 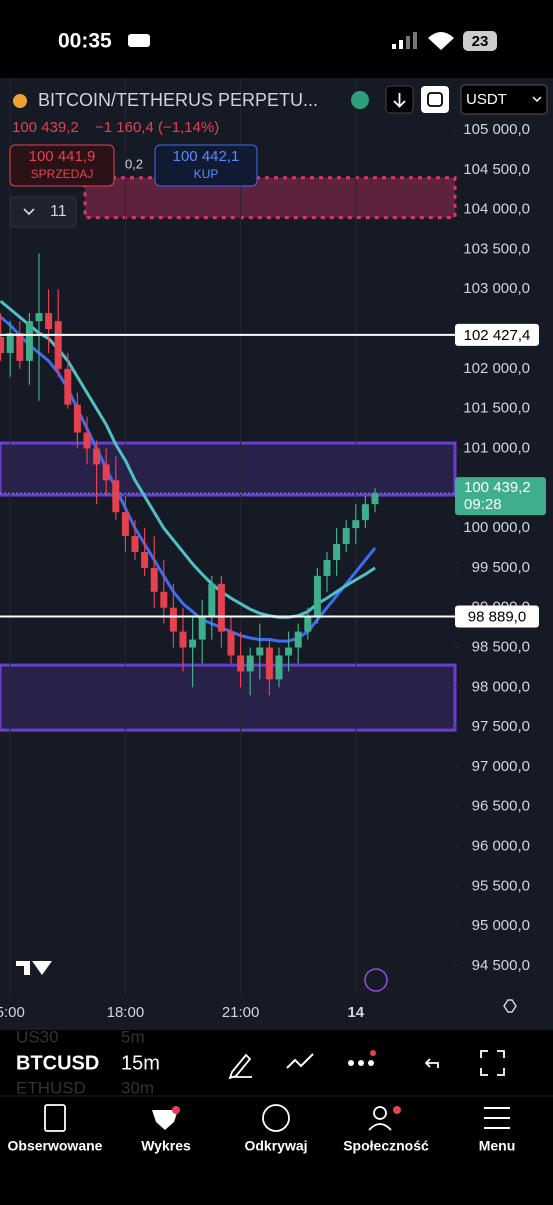 I want to click on nav-labels: Obserwowane Wykres Odkrywaj Społeczność Menu, so click(x=262, y=1146).